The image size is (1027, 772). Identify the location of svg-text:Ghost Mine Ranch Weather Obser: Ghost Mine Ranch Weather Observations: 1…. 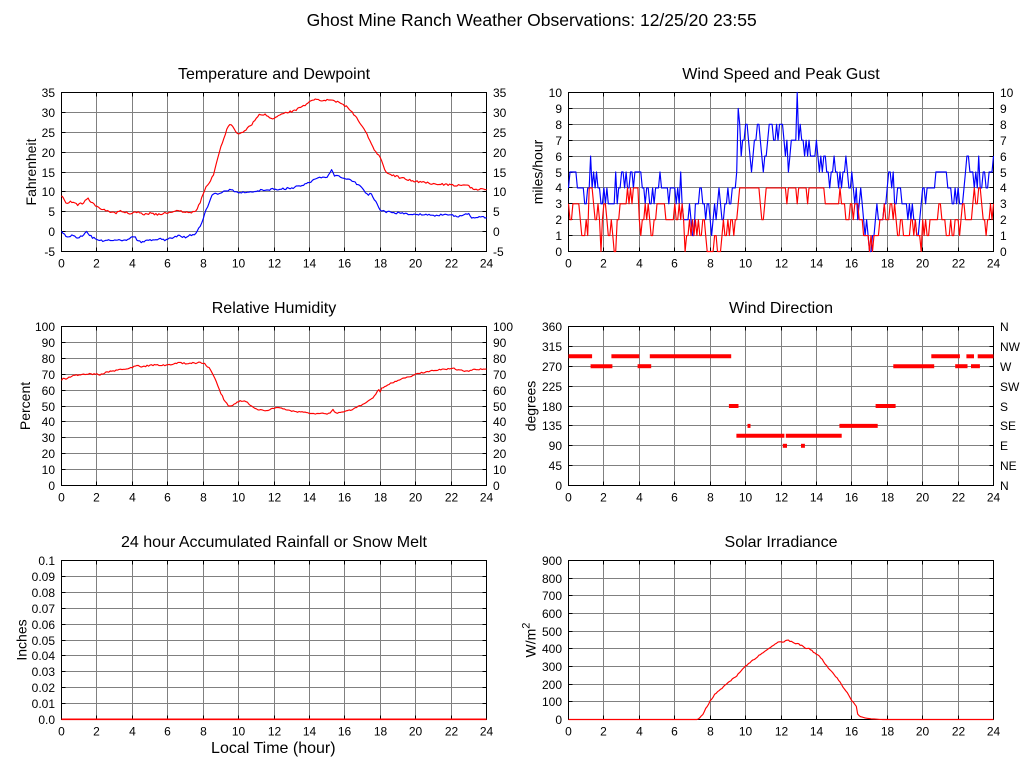
(532, 20).